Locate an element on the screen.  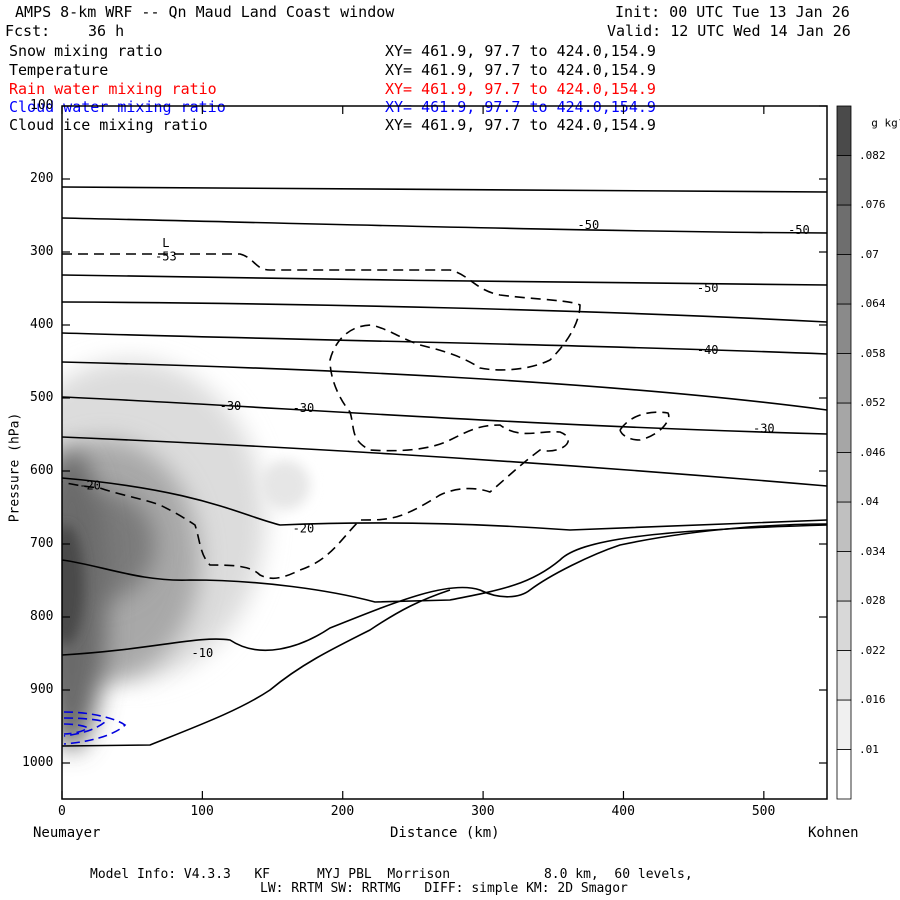
colorbar-unit: g kg-1 is located at coordinates (879, 116).